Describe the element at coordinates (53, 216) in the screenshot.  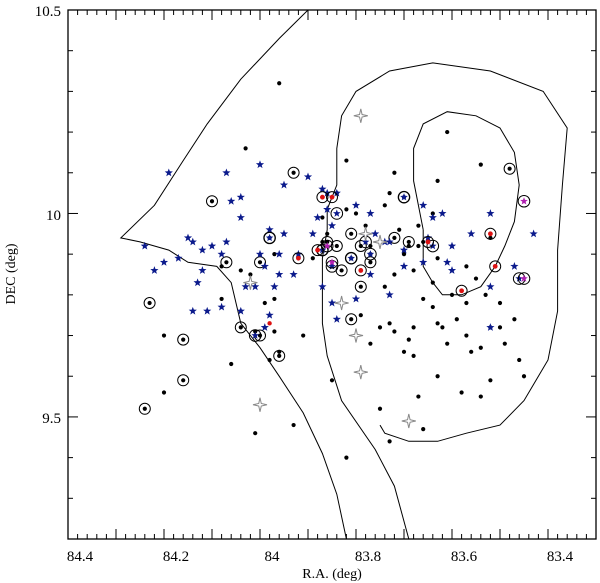
I see `y-tick-label: 10` at that location.